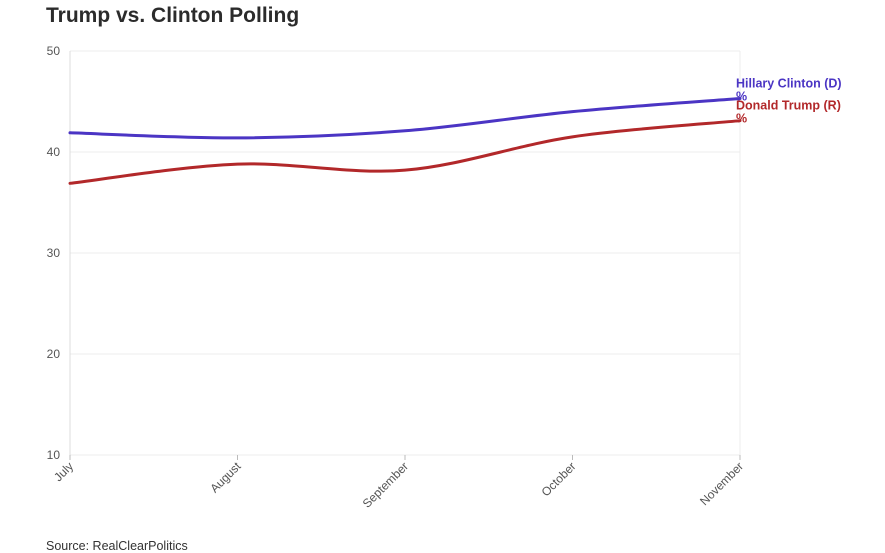 The image size is (885, 553). Describe the element at coordinates (788, 106) in the screenshot. I see `series-label-donald-trump-r: Donald Trump (R)` at that location.